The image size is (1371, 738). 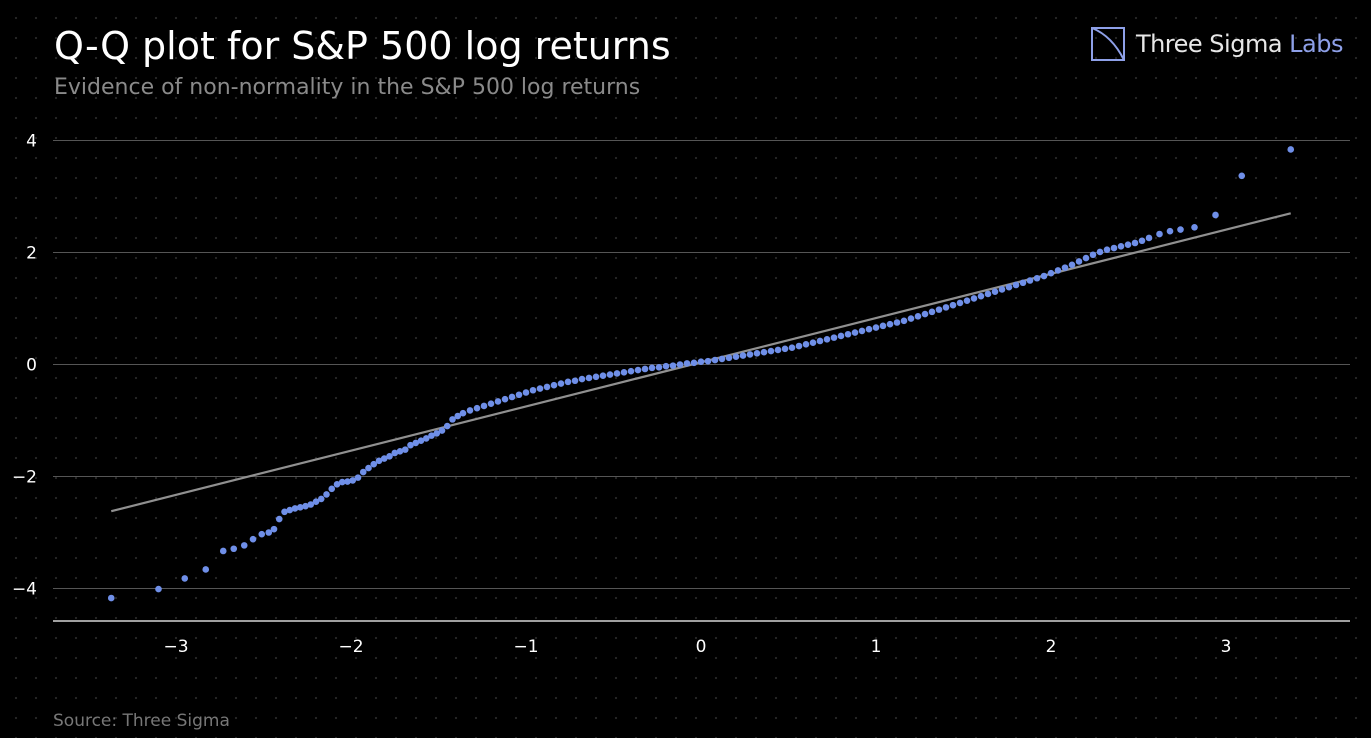 I want to click on y-tick-label: 0, so click(x=31, y=366).